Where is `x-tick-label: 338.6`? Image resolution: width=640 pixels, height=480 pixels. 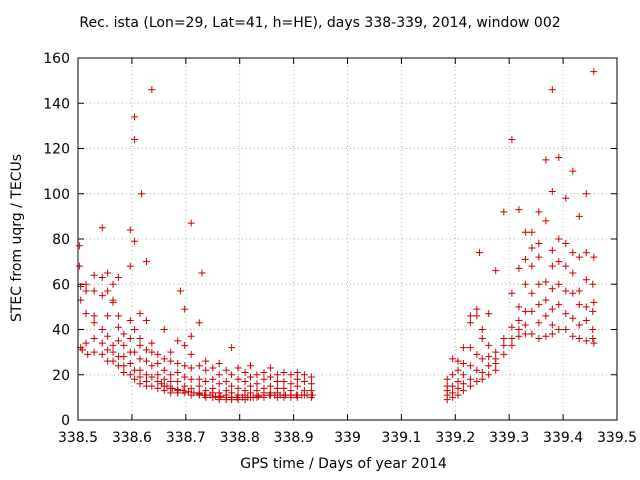 x-tick-label: 338.6 is located at coordinates (132, 438).